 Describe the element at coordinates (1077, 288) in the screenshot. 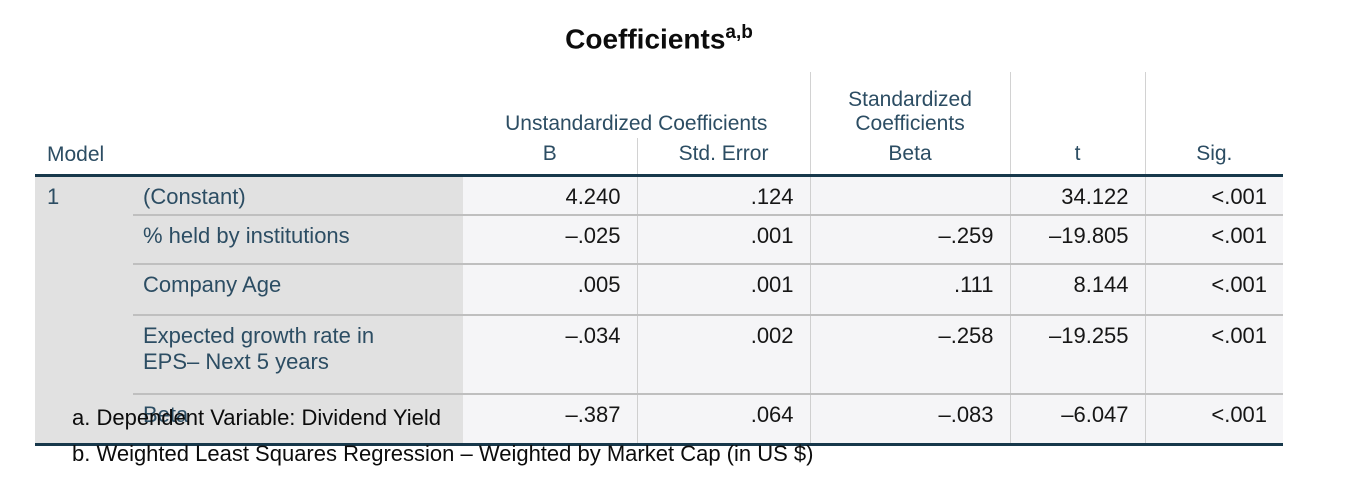

I see `cell-t: 8.144` at that location.